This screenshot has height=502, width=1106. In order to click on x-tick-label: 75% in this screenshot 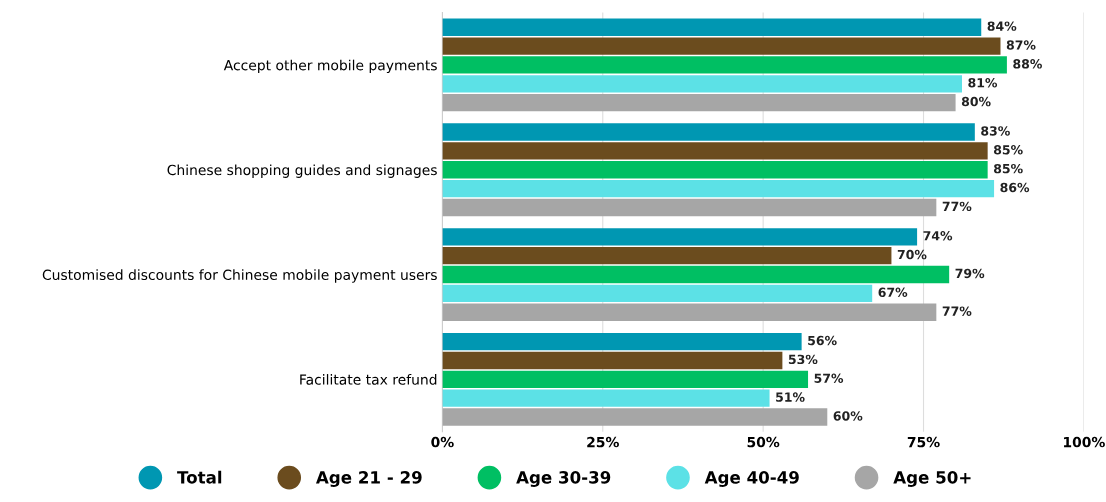, I will do `click(923, 442)`.